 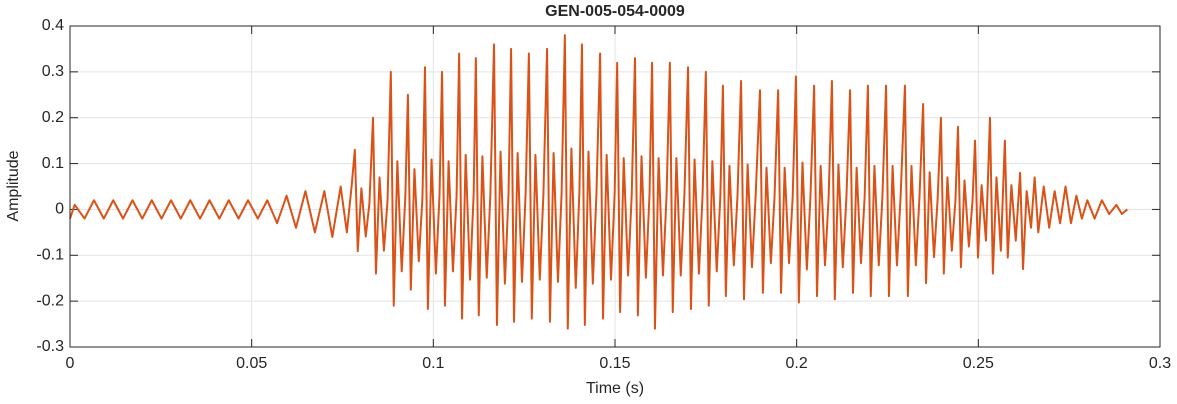 What do you see at coordinates (13, 185) in the screenshot?
I see `y-axis-label: Amplitude` at bounding box center [13, 185].